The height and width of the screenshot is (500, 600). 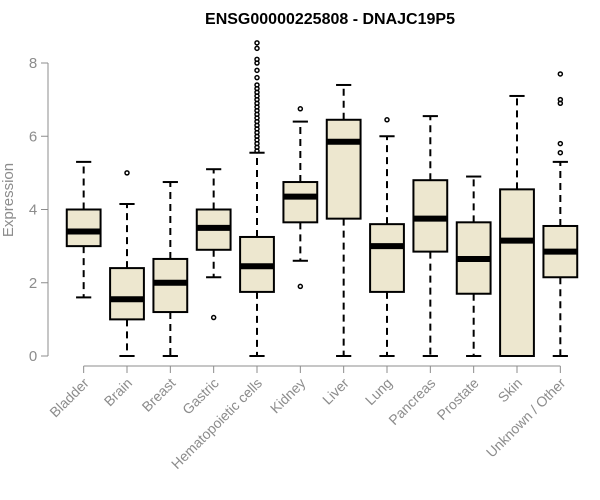 What do you see at coordinates (33, 356) in the screenshot?
I see `y-tick-label: 0` at bounding box center [33, 356].